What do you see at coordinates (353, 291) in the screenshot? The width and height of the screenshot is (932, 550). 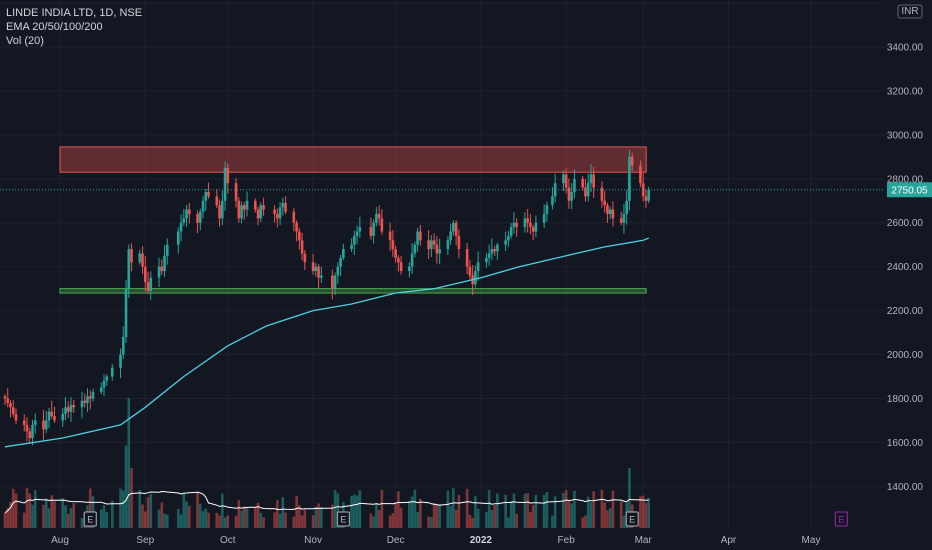 I see `support-zone` at bounding box center [353, 291].